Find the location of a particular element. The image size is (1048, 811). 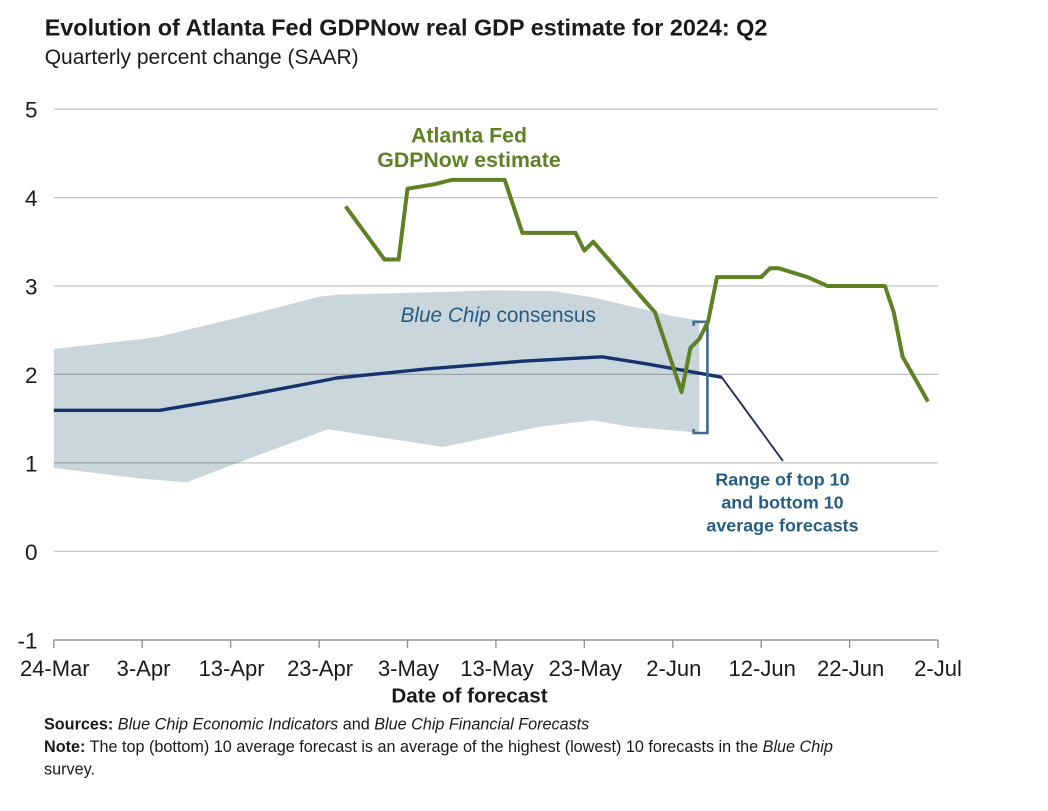

svg-text: 23-May is located at coordinates (585, 668).